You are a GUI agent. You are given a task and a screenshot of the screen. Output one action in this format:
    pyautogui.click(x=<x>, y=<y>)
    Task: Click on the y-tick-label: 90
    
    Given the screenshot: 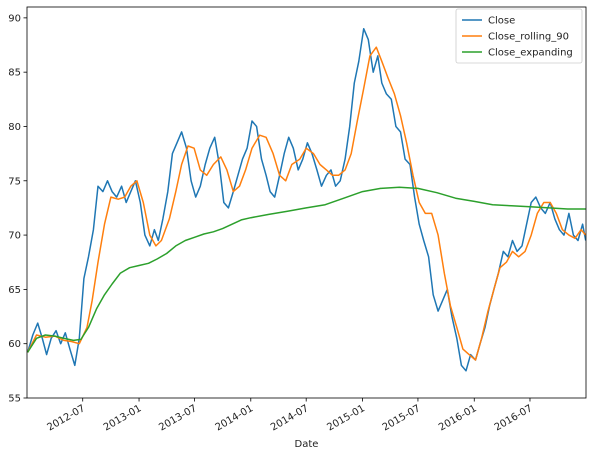 What is the action you would take?
    pyautogui.click(x=14, y=18)
    